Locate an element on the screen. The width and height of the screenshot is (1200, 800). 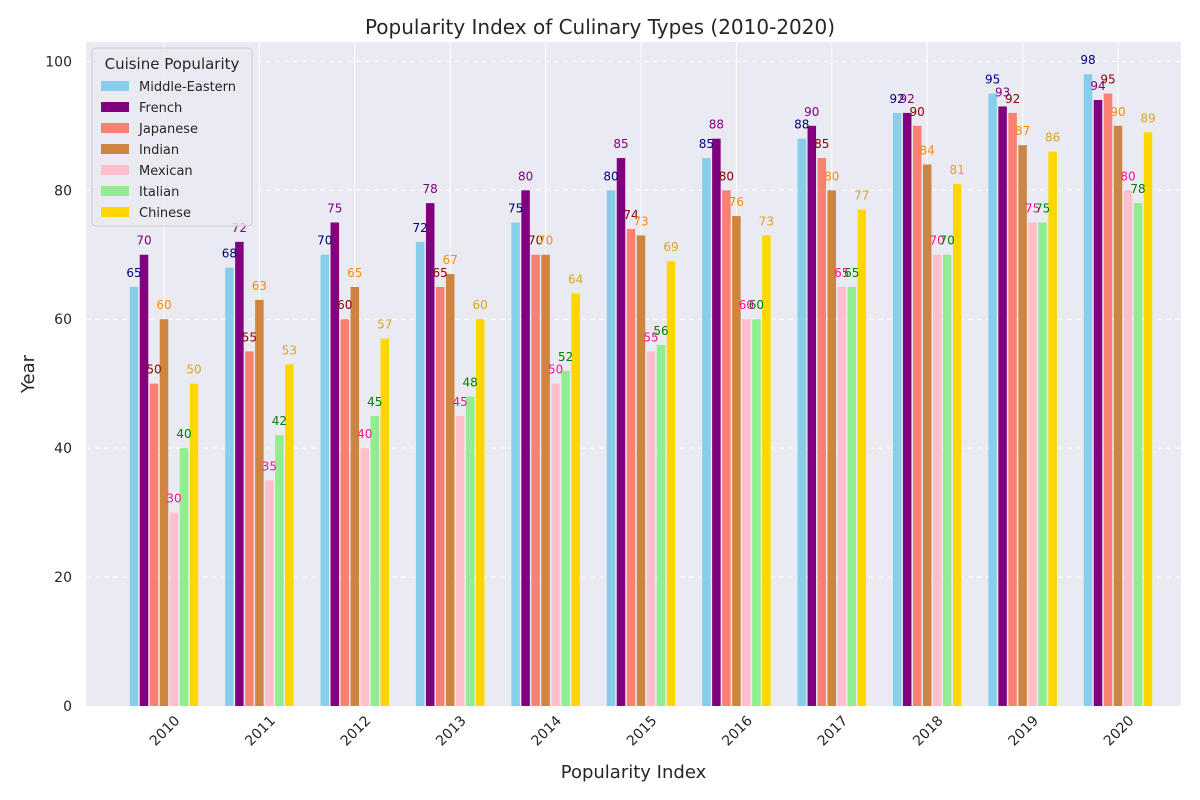
data-label: 52 is located at coordinates (565, 357).